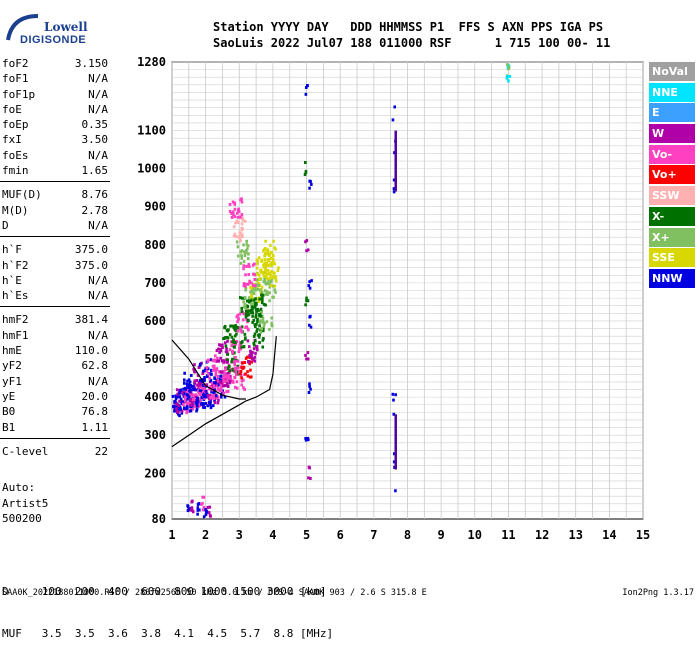 The width and height of the screenshot is (700, 655). I want to click on legend-item-vo: Vo+, so click(672, 175).